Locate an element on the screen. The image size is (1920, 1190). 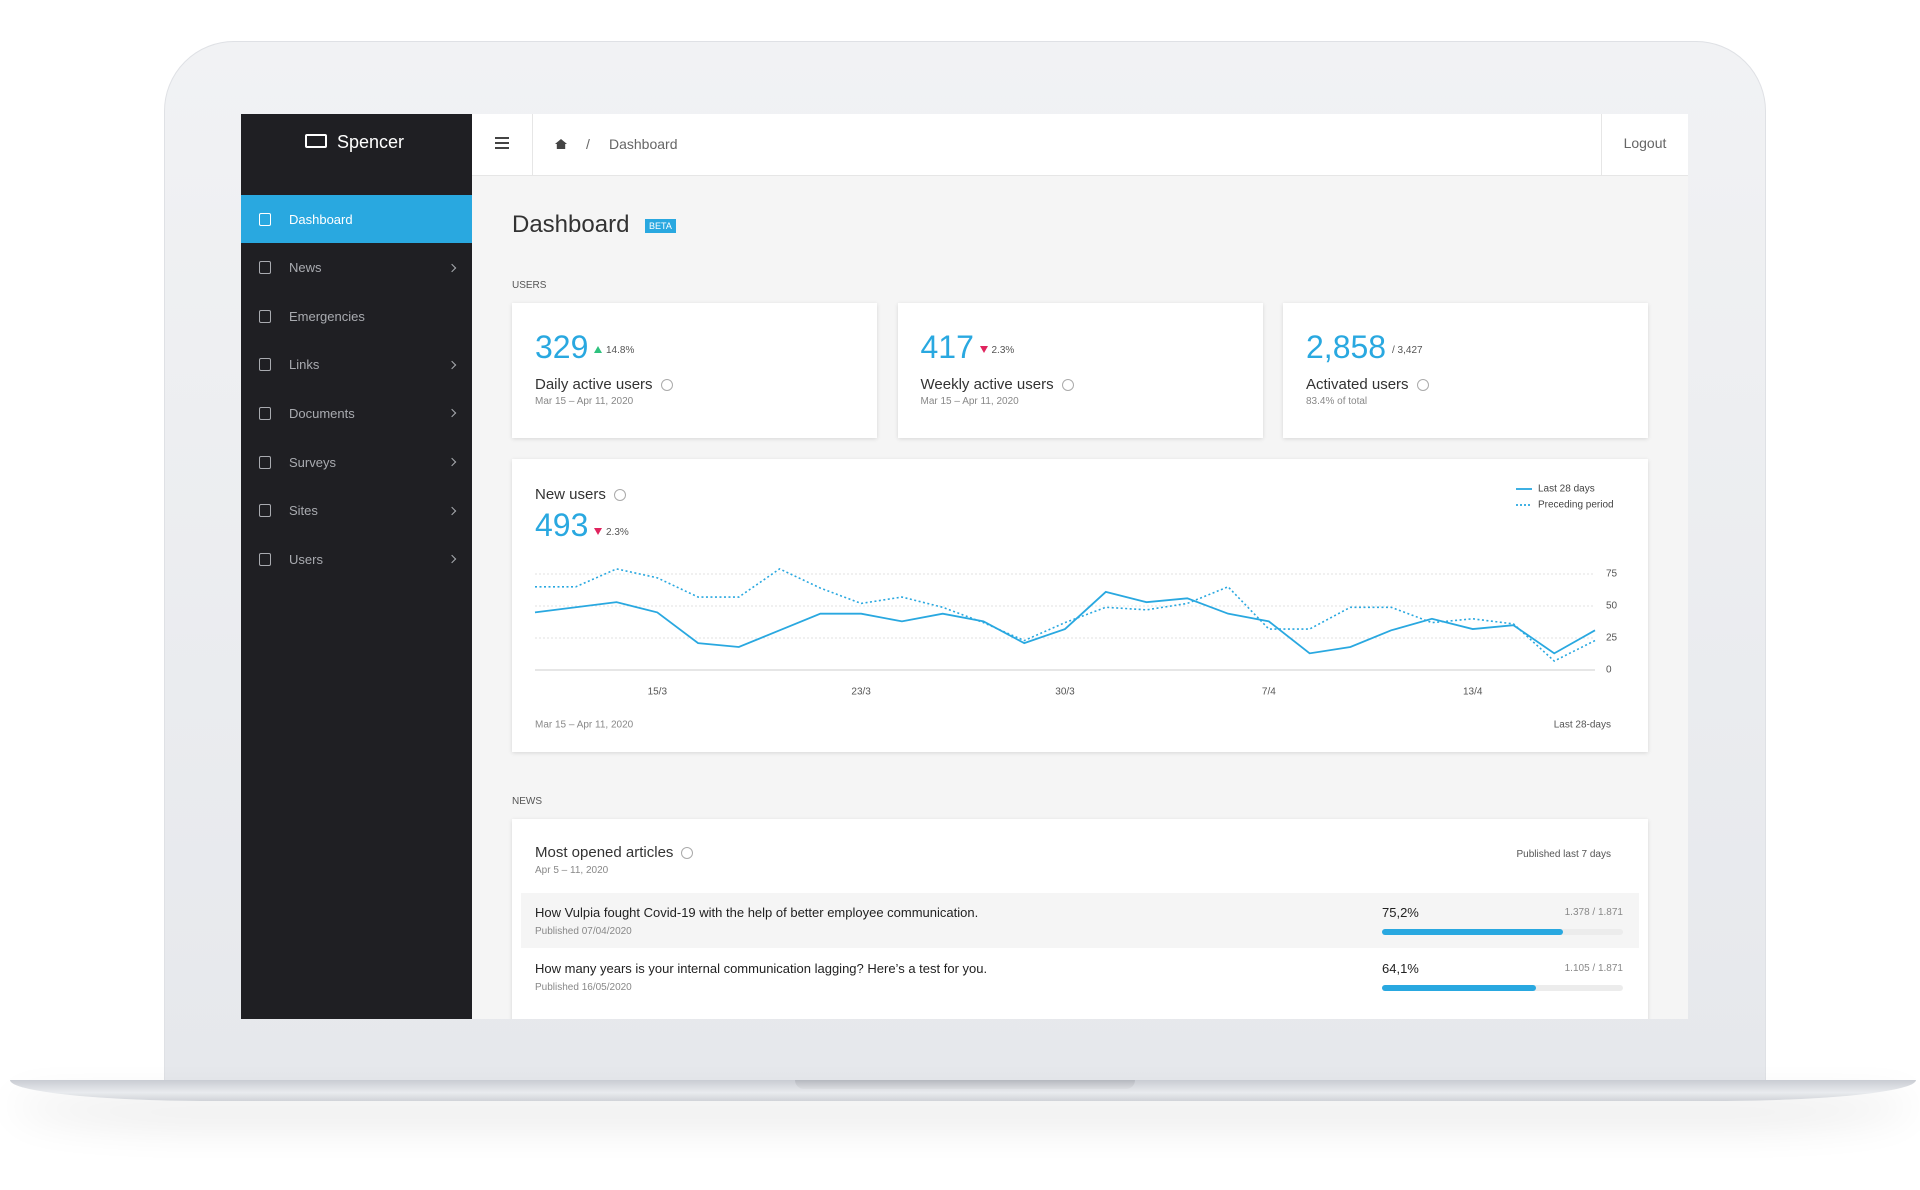
menu-item: News is located at coordinates (356, 268).